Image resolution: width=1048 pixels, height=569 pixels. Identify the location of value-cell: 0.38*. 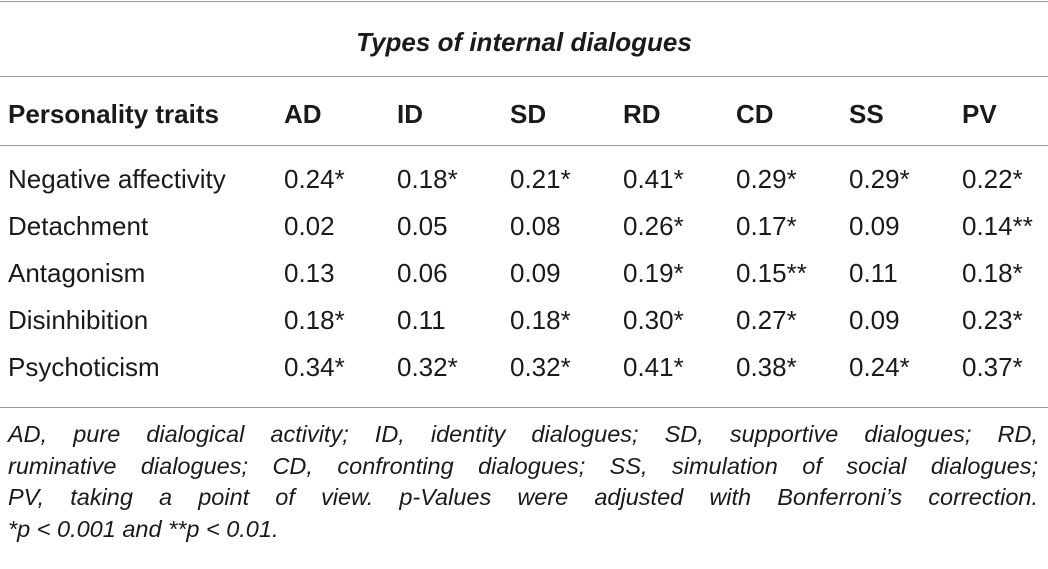
(766, 367).